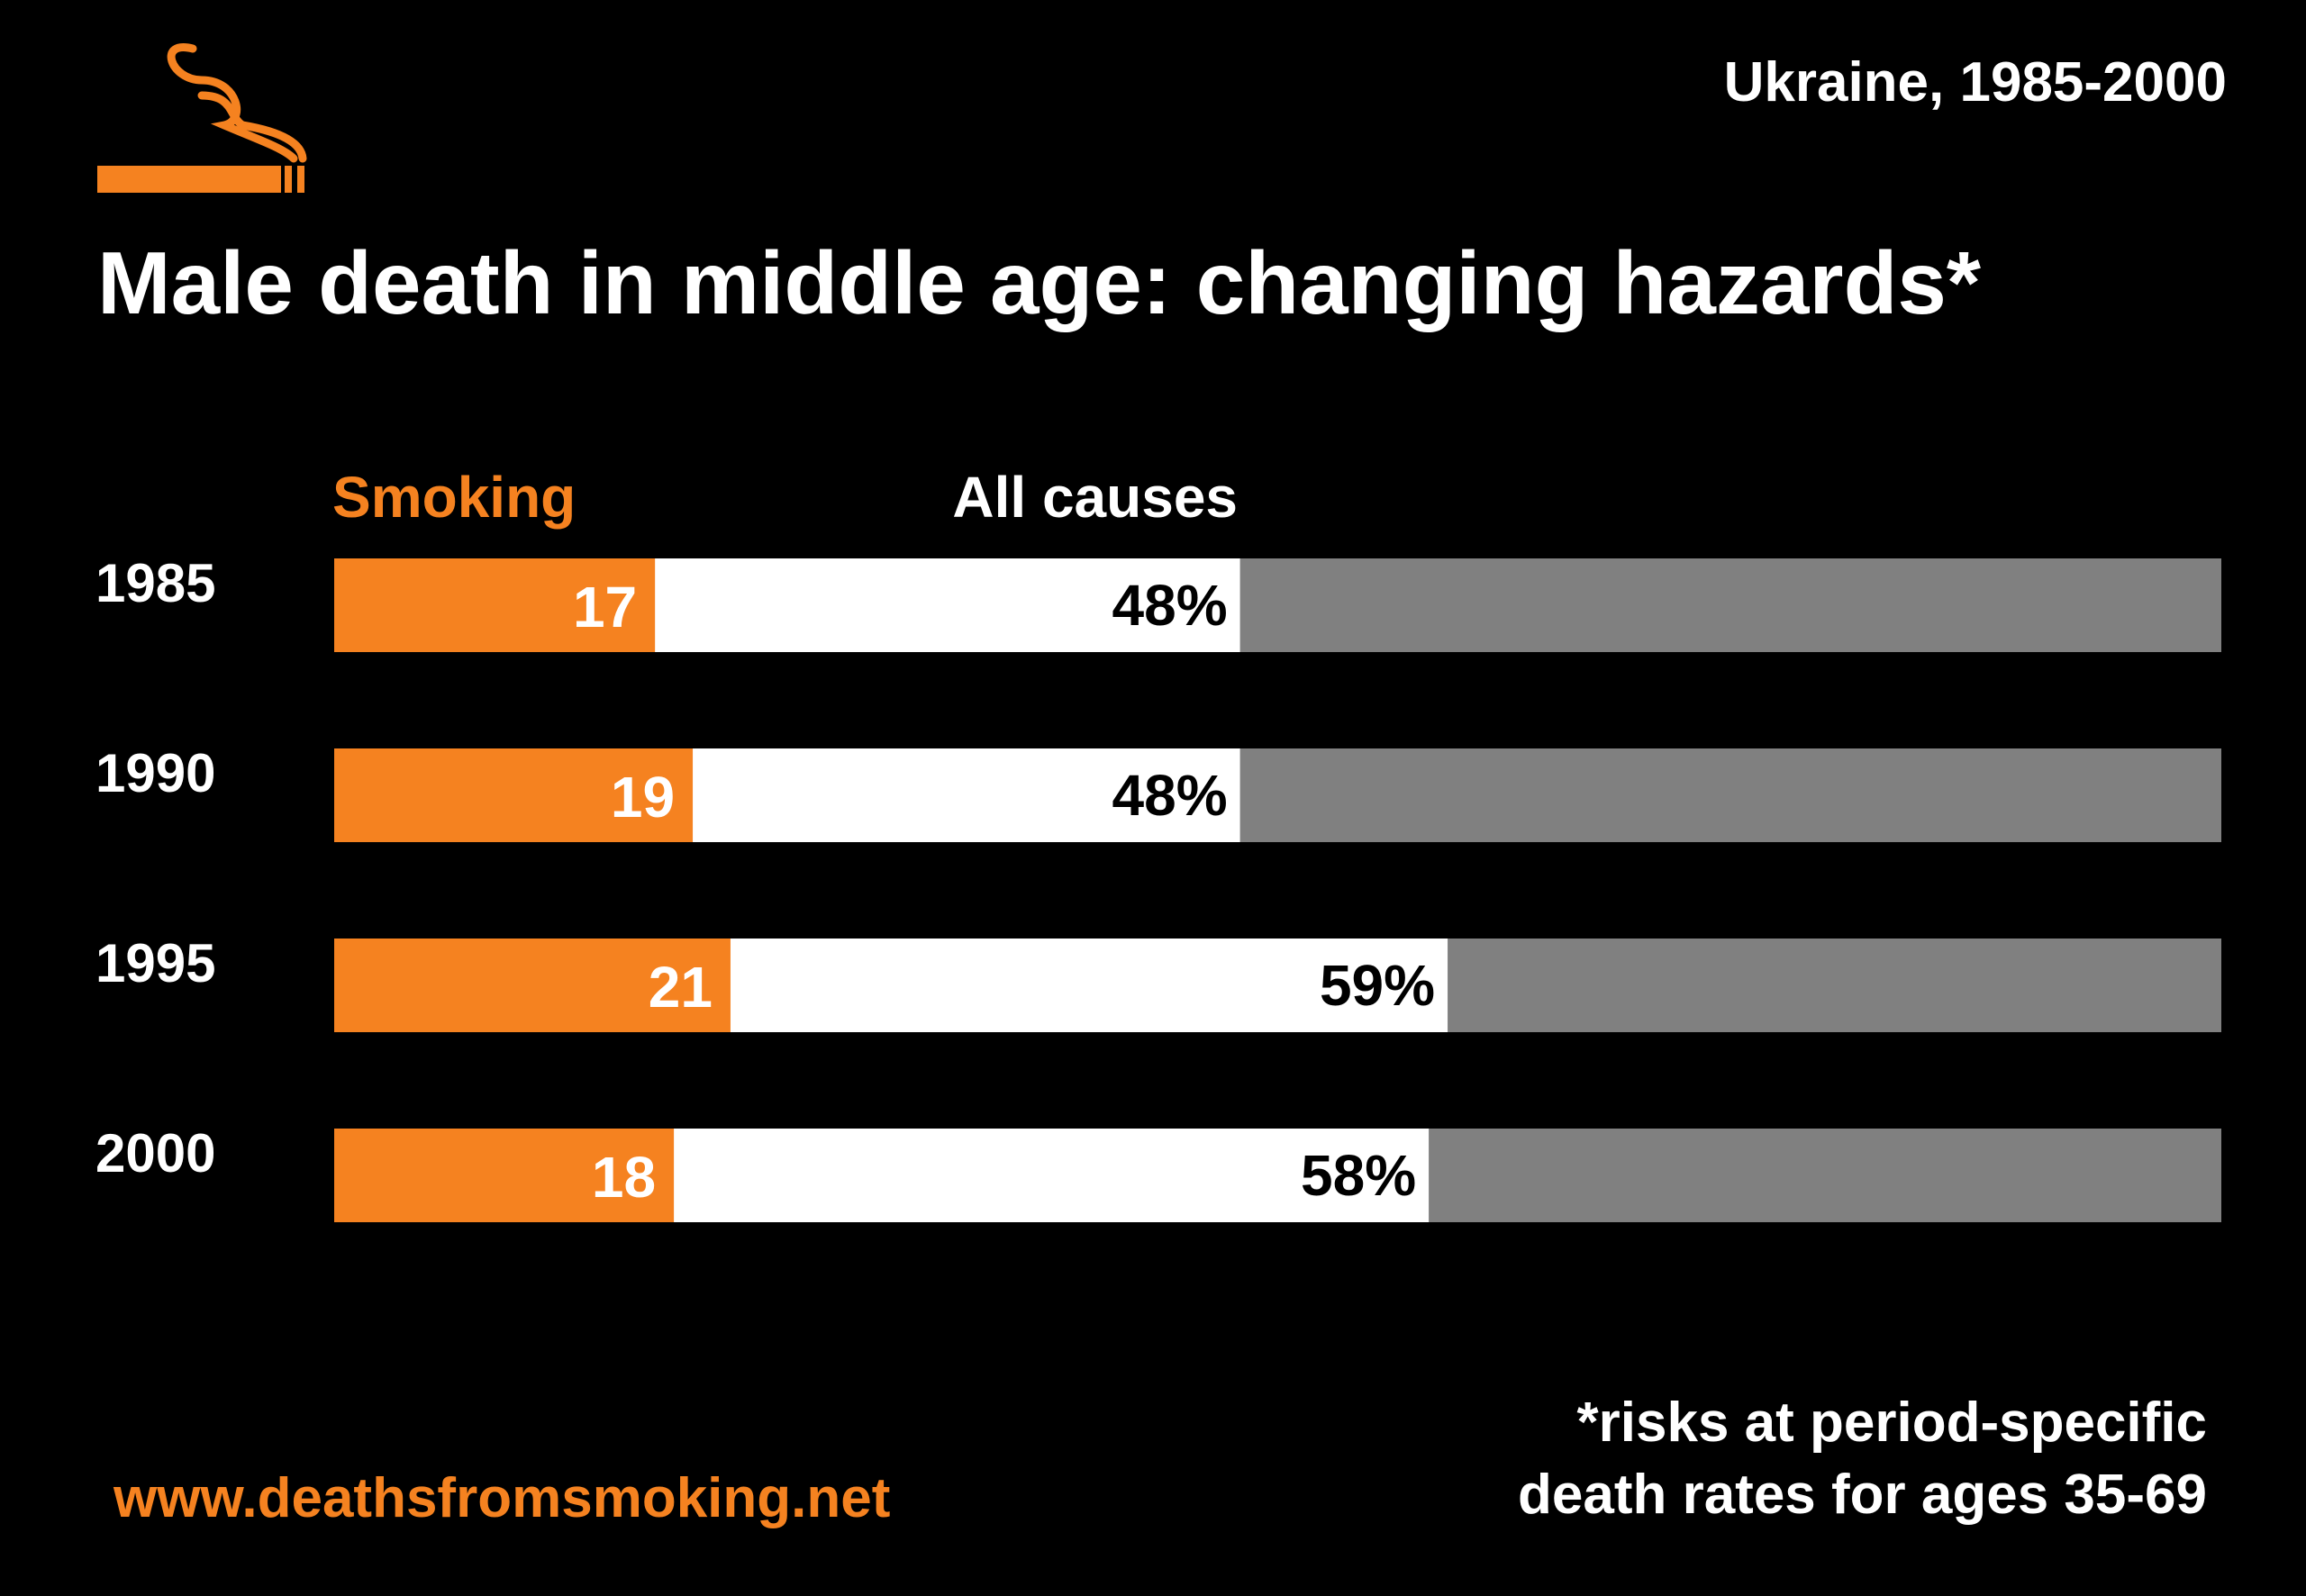 This screenshot has width=2306, height=1596. Describe the element at coordinates (681, 987) in the screenshot. I see `value-label-smoking-1995: 21` at that location.